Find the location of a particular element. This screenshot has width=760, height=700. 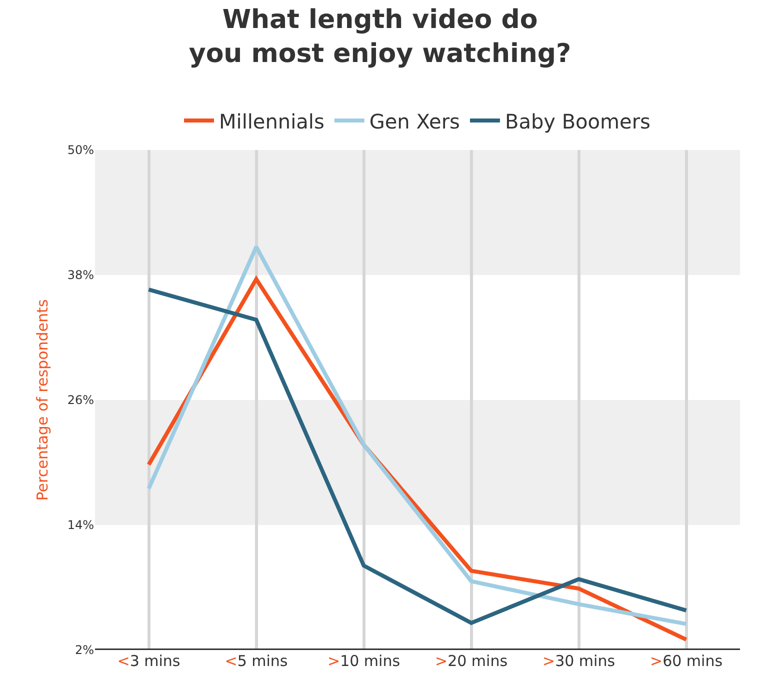

y-tick-label: 50% is located at coordinates (80, 150).